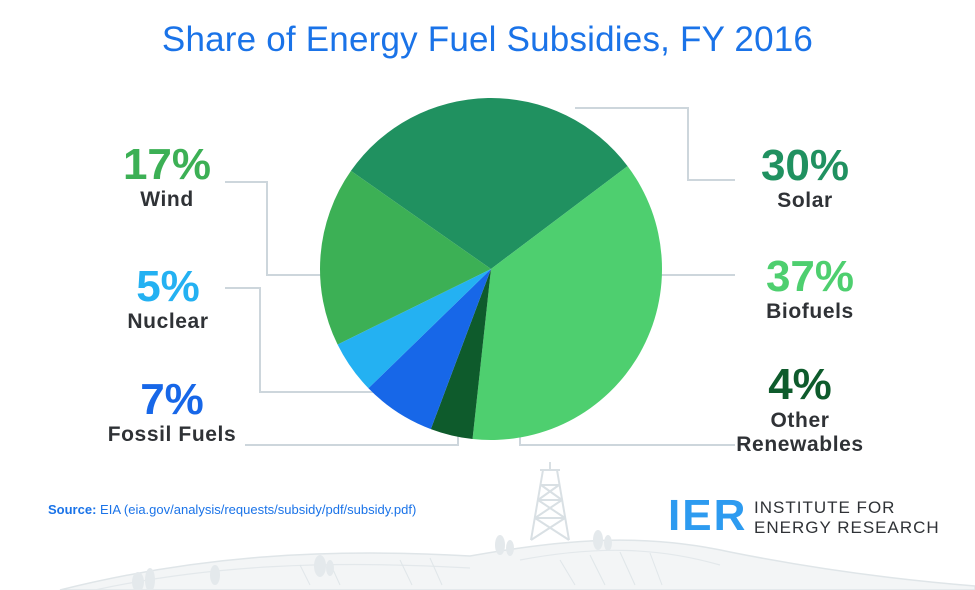 Image resolution: width=975 pixels, height=590 pixels. Describe the element at coordinates (847, 527) in the screenshot. I see `logo-line-2: ENERGY RESEARCH` at that location.